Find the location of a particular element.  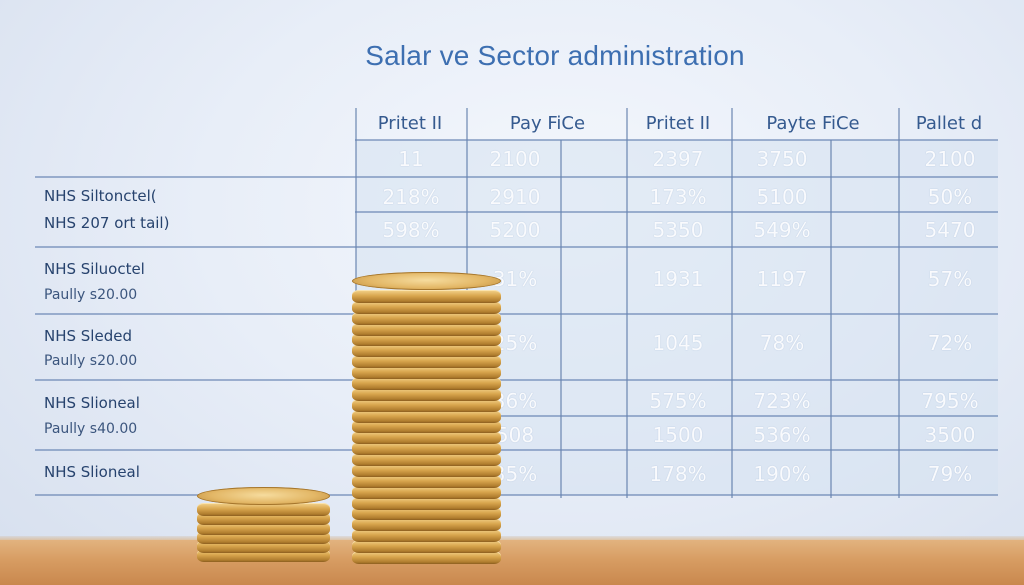

table-cell: 218% is located at coordinates (411, 197).